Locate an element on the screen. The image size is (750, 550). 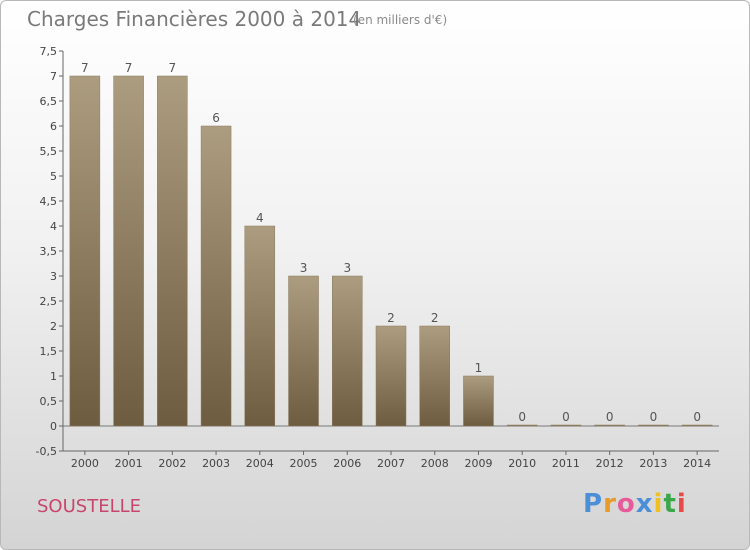
data-label: 6 is located at coordinates (216, 118).